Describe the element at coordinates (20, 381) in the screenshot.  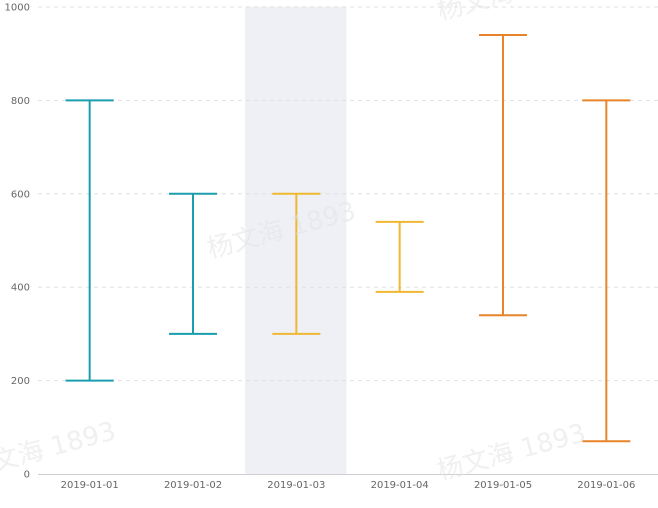
I see `y-tick-label: 200` at that location.